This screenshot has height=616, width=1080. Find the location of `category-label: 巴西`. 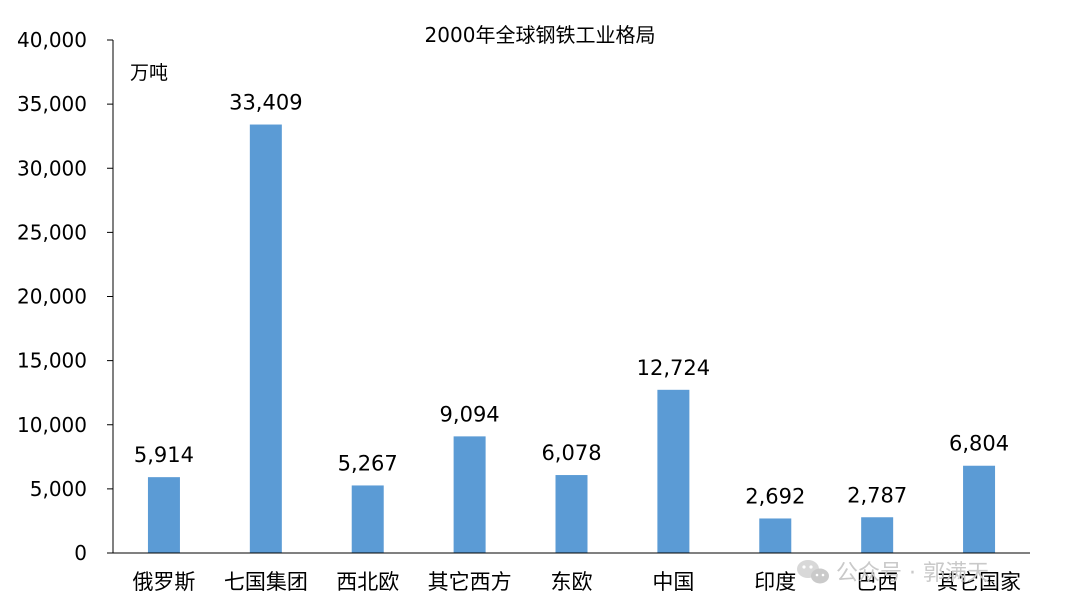

category-label: 巴西 is located at coordinates (877, 582).